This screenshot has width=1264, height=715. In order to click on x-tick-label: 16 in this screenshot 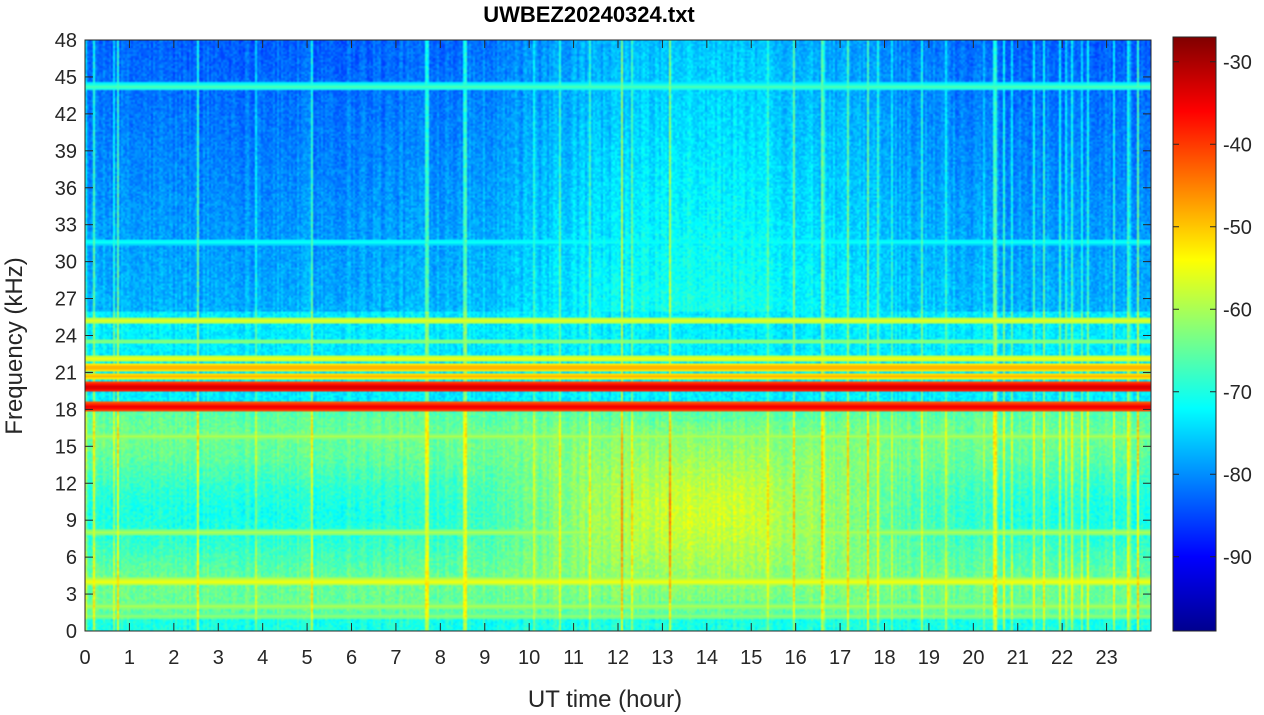, I will do `click(796, 658)`.